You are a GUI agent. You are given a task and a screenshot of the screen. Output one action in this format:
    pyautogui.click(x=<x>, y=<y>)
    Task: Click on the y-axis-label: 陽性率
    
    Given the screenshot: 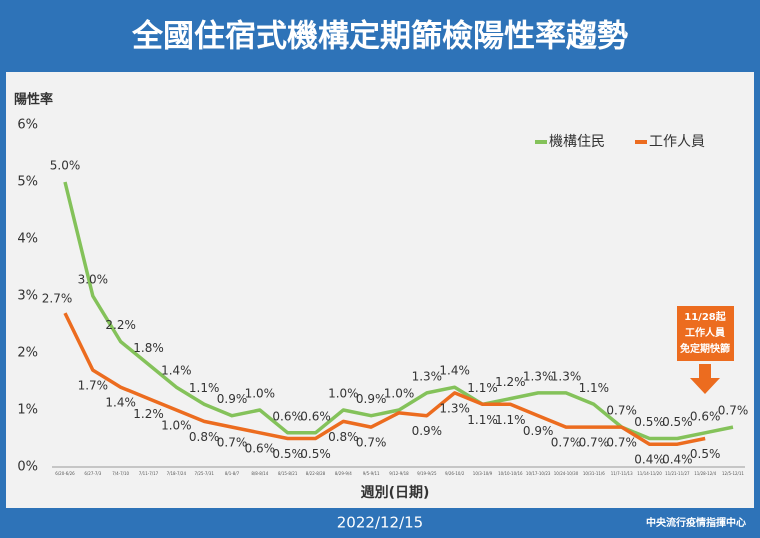 What is the action you would take?
    pyautogui.click(x=33, y=100)
    